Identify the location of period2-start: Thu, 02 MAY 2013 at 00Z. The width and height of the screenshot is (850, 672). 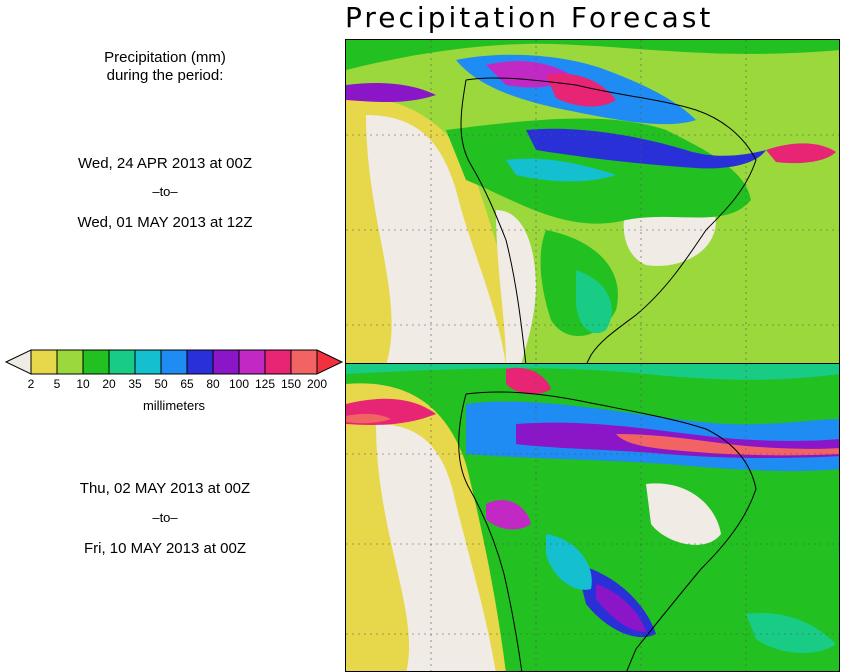
(165, 488).